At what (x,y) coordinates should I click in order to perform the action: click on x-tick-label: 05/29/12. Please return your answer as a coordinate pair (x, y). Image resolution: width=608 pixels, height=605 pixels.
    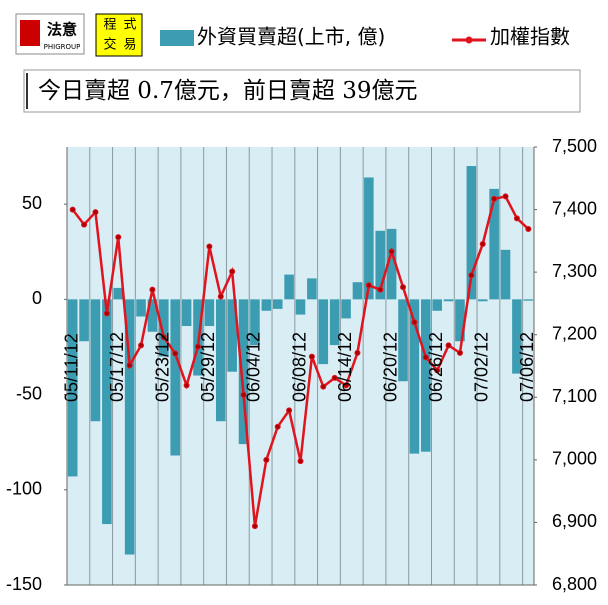
    Looking at the image, I should click on (208, 367).